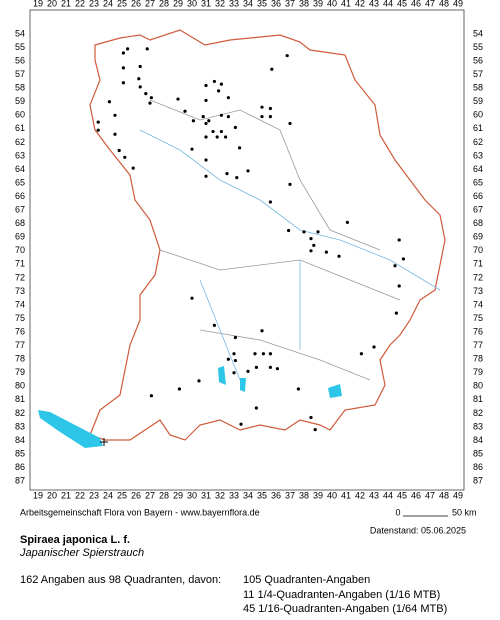 This screenshot has height=620, width=500. Describe the element at coordinates (318, 495) in the screenshot. I see `x-grid-label: 39` at that location.